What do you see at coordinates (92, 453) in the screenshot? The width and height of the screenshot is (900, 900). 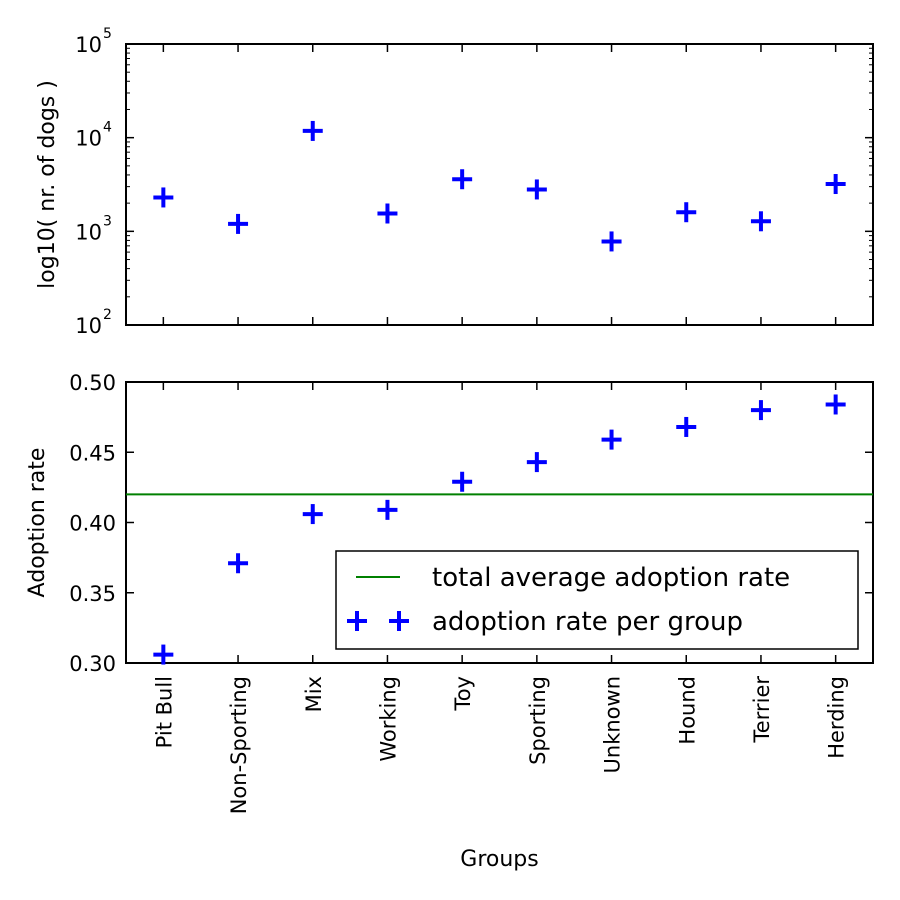 I see `y-tick-label: 0.45` at bounding box center [92, 453].